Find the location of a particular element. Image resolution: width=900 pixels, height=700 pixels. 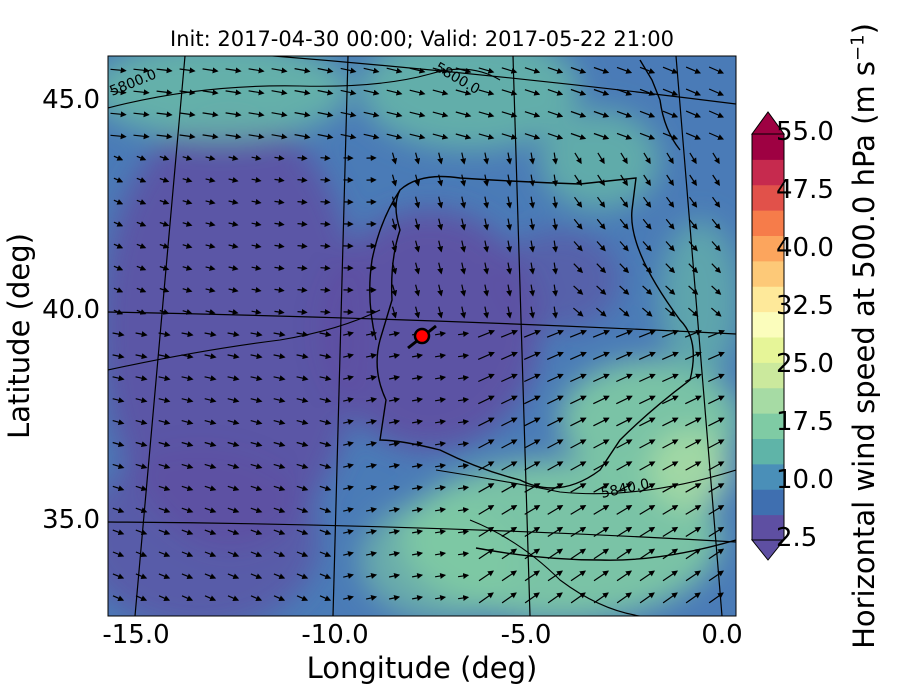

colorbar-bands is located at coordinates (768, 337).